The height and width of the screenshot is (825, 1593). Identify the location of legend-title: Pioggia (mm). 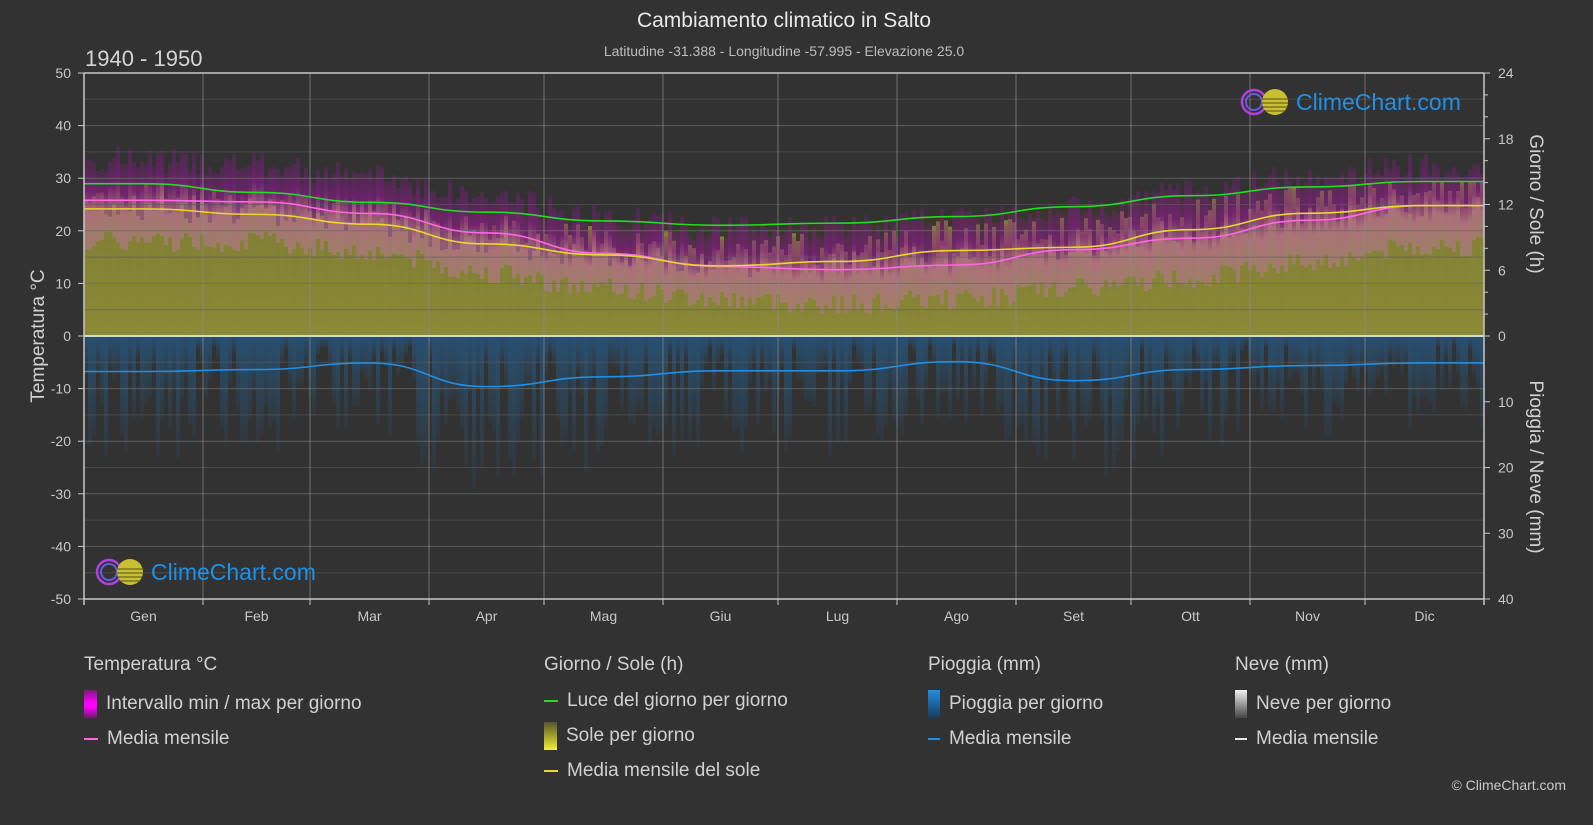
(984, 664).